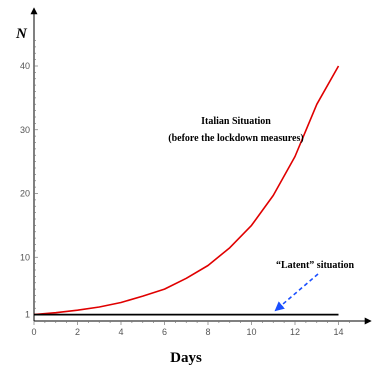 The height and width of the screenshot is (374, 376). Describe the element at coordinates (25, 194) in the screenshot. I see `y-tick-label: 20` at that location.